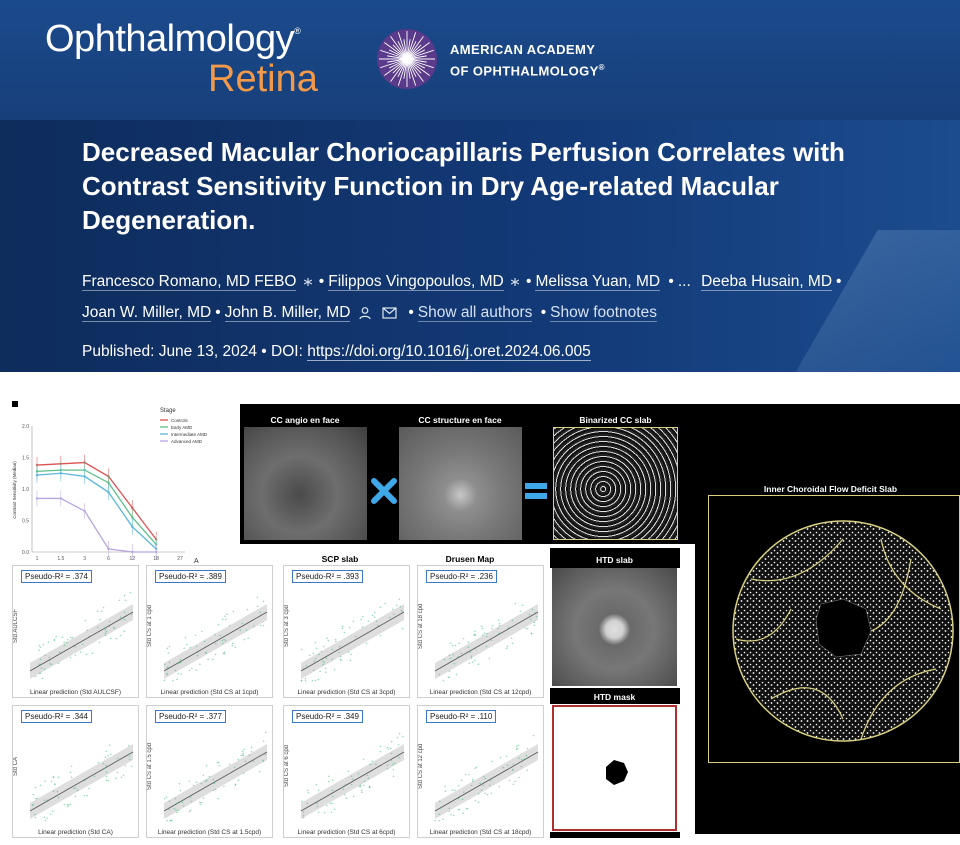 Image resolution: width=960 pixels, height=845 pixels. Describe the element at coordinates (56, 576) in the screenshot. I see `pseudo-r2-label: Pseudo-R² = .374` at that location.